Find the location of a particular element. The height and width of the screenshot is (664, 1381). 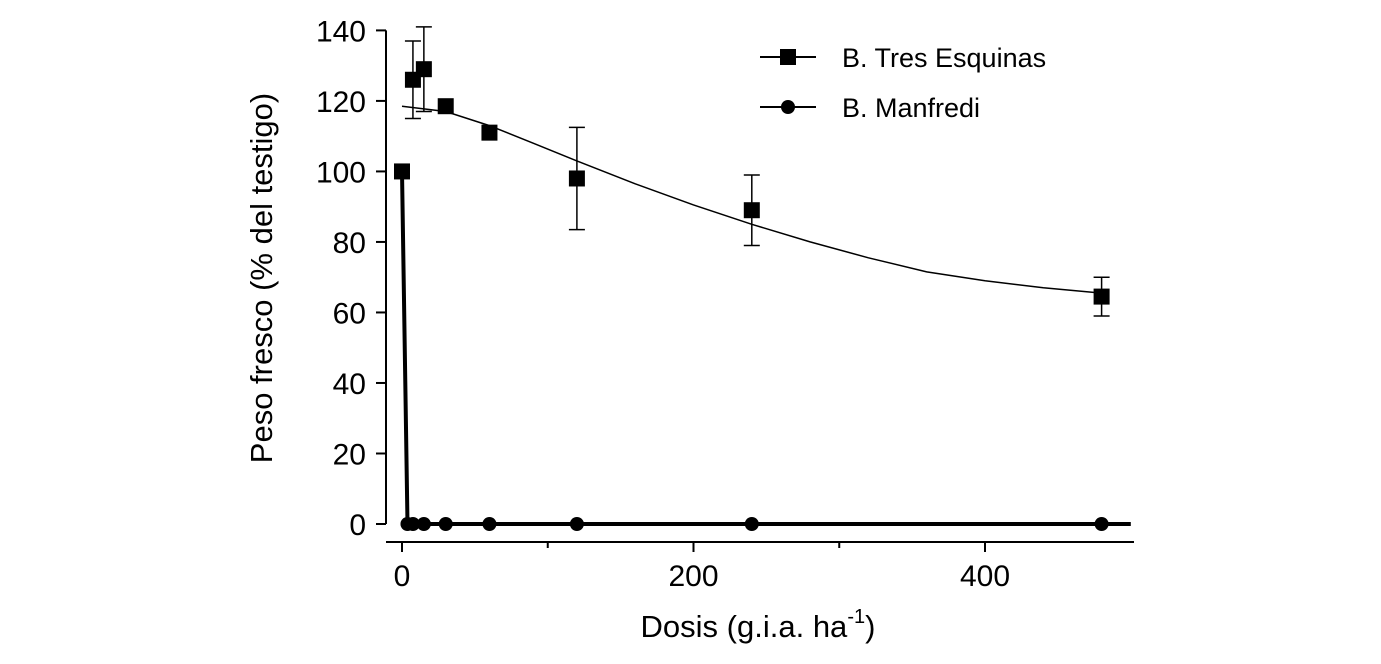

y-tick-label: 80 is located at coordinates (349, 243).